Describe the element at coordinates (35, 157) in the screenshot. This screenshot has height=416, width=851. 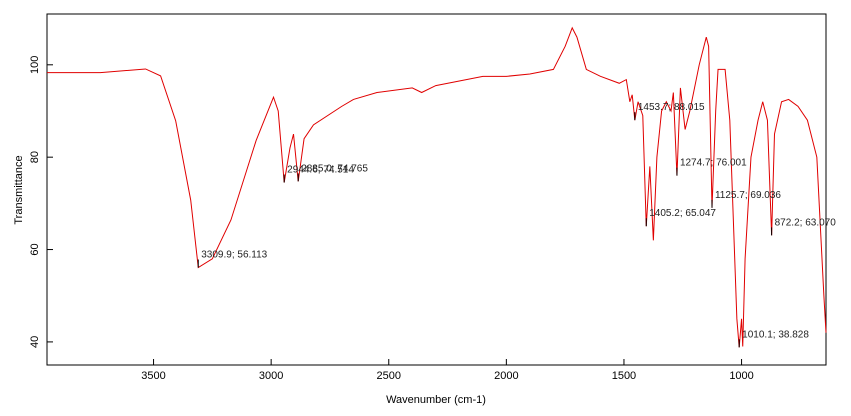
I see `y-tick-label: 80` at that location.